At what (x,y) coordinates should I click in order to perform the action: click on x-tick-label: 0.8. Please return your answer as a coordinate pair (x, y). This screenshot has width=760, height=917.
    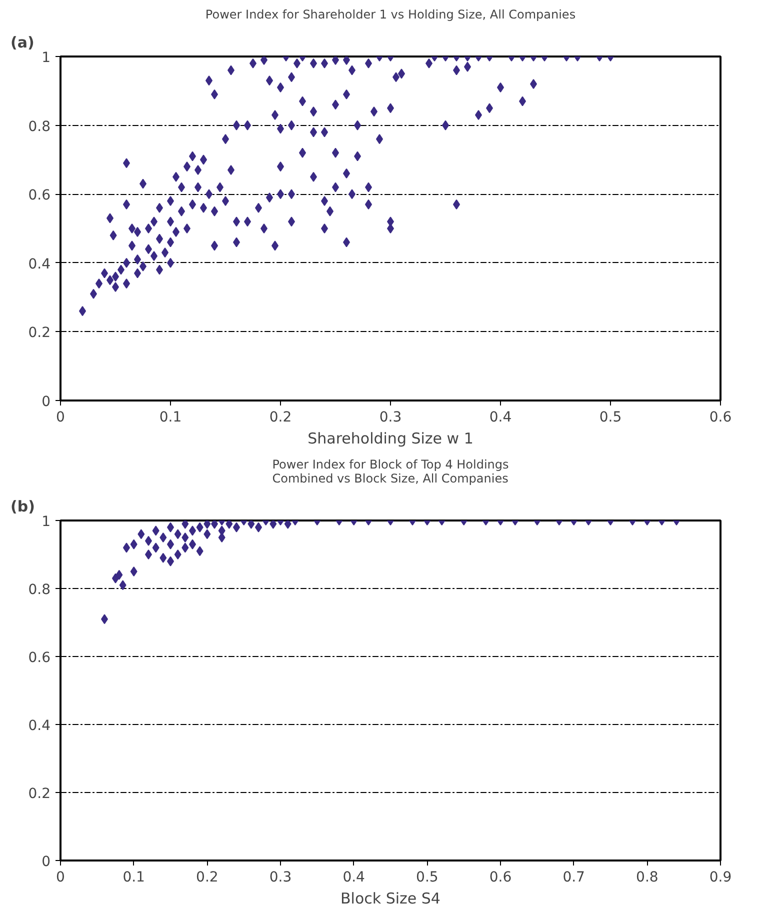
    Looking at the image, I should click on (647, 878).